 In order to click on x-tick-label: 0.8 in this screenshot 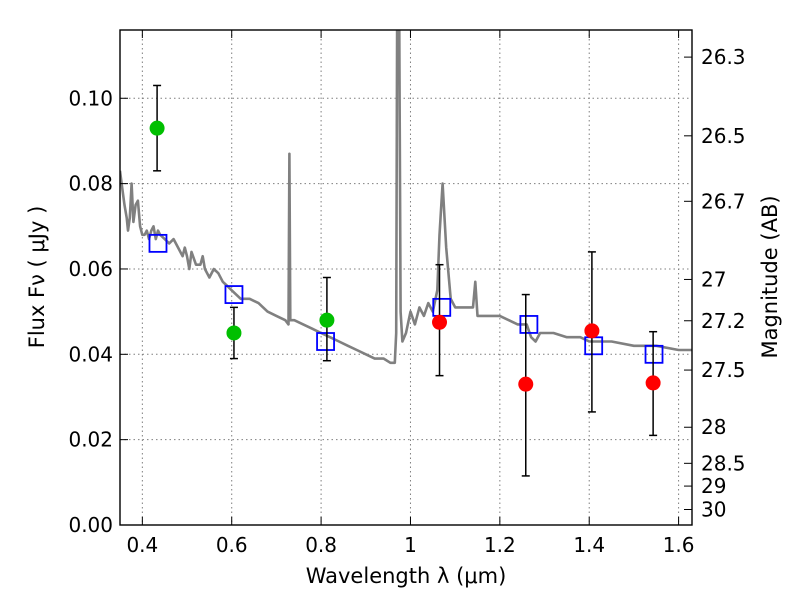, I will do `click(321, 545)`.